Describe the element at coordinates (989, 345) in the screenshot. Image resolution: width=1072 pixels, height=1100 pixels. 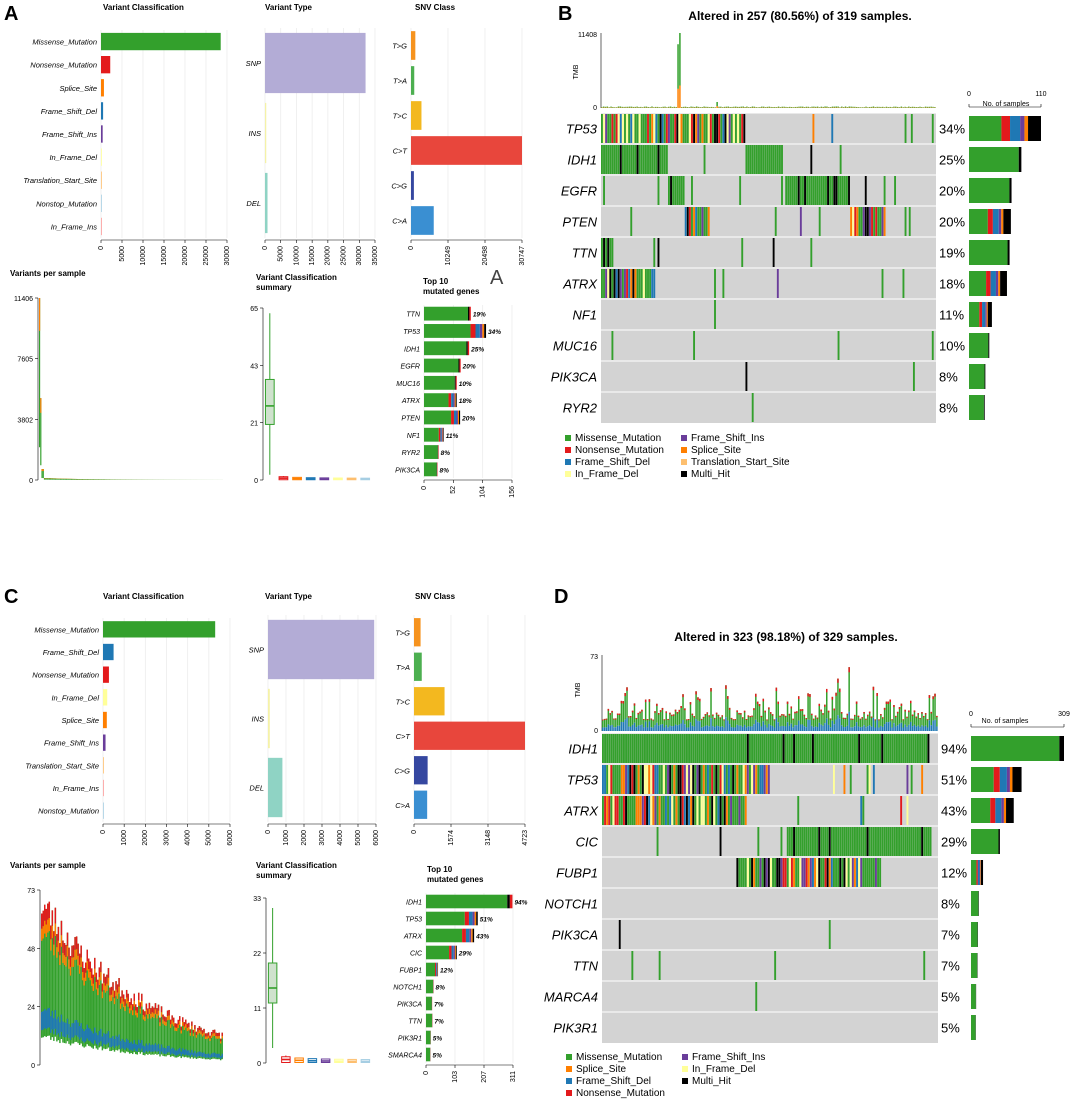
I see `side-bar-multi-hit` at that location.